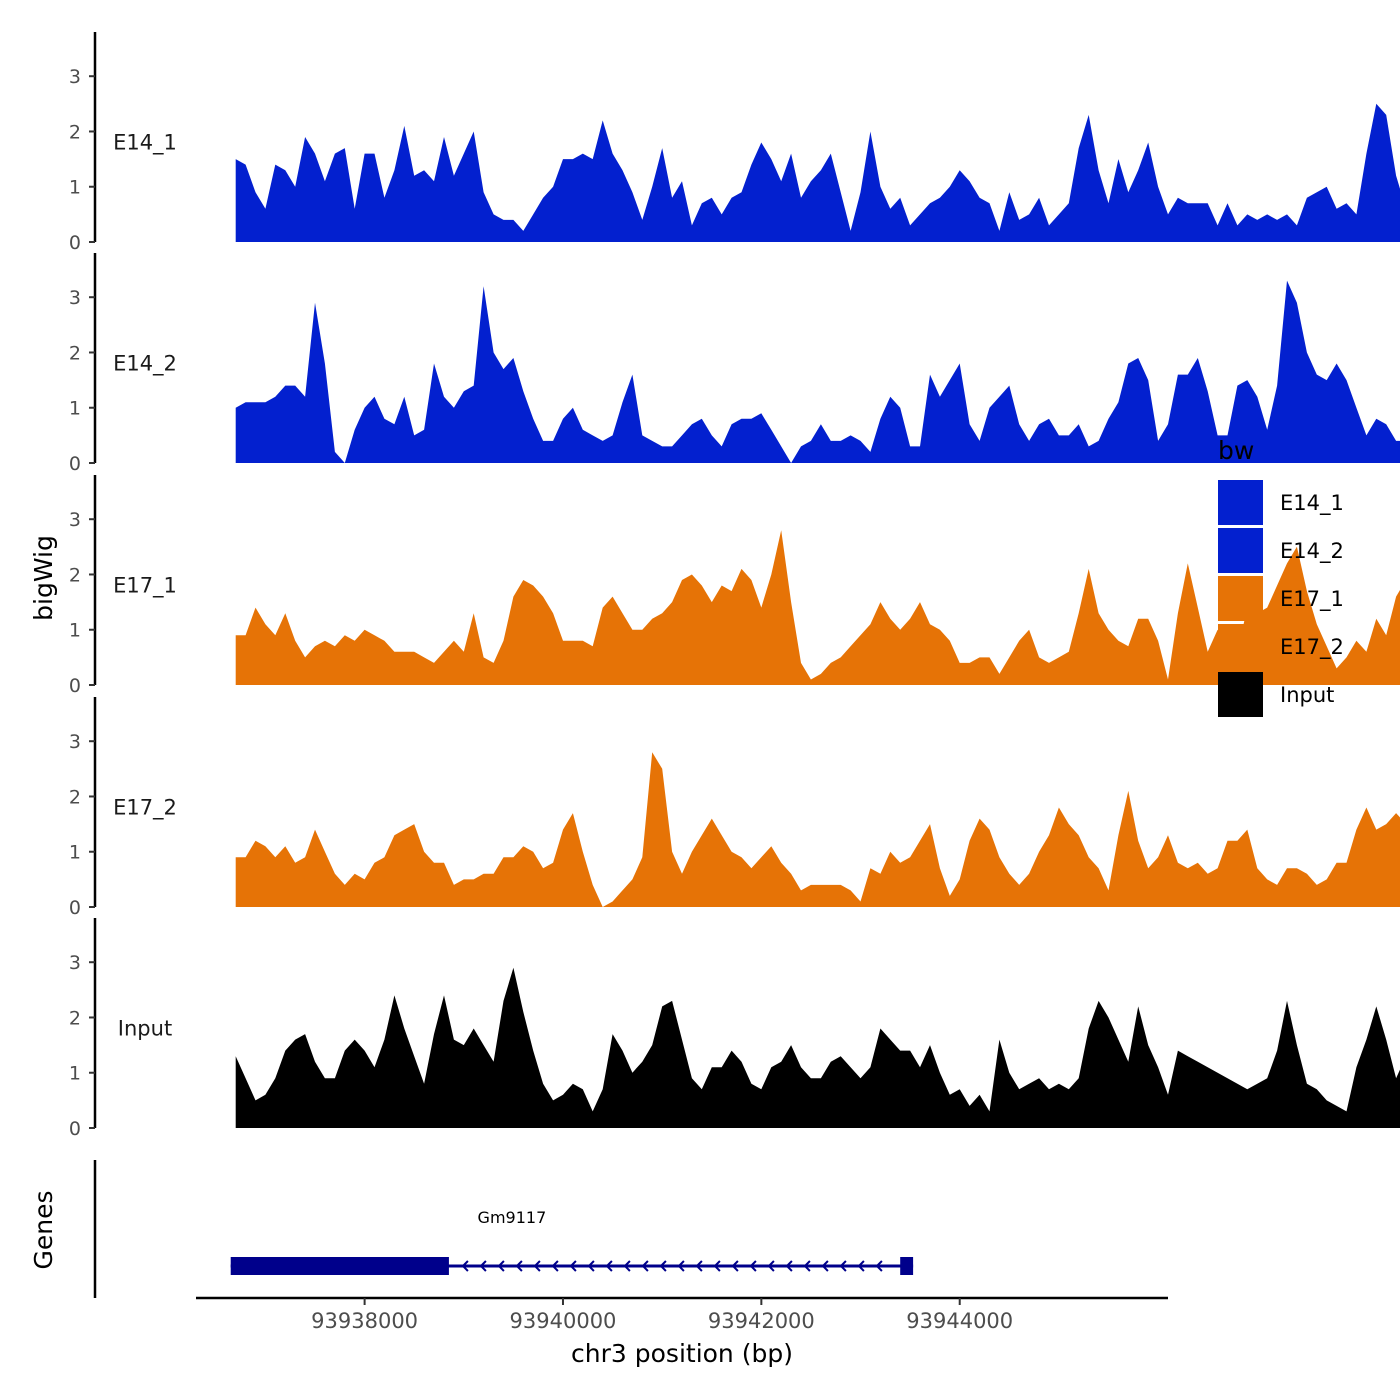  Describe the element at coordinates (145, 364) in the screenshot. I see `track-label: E14_2` at that location.